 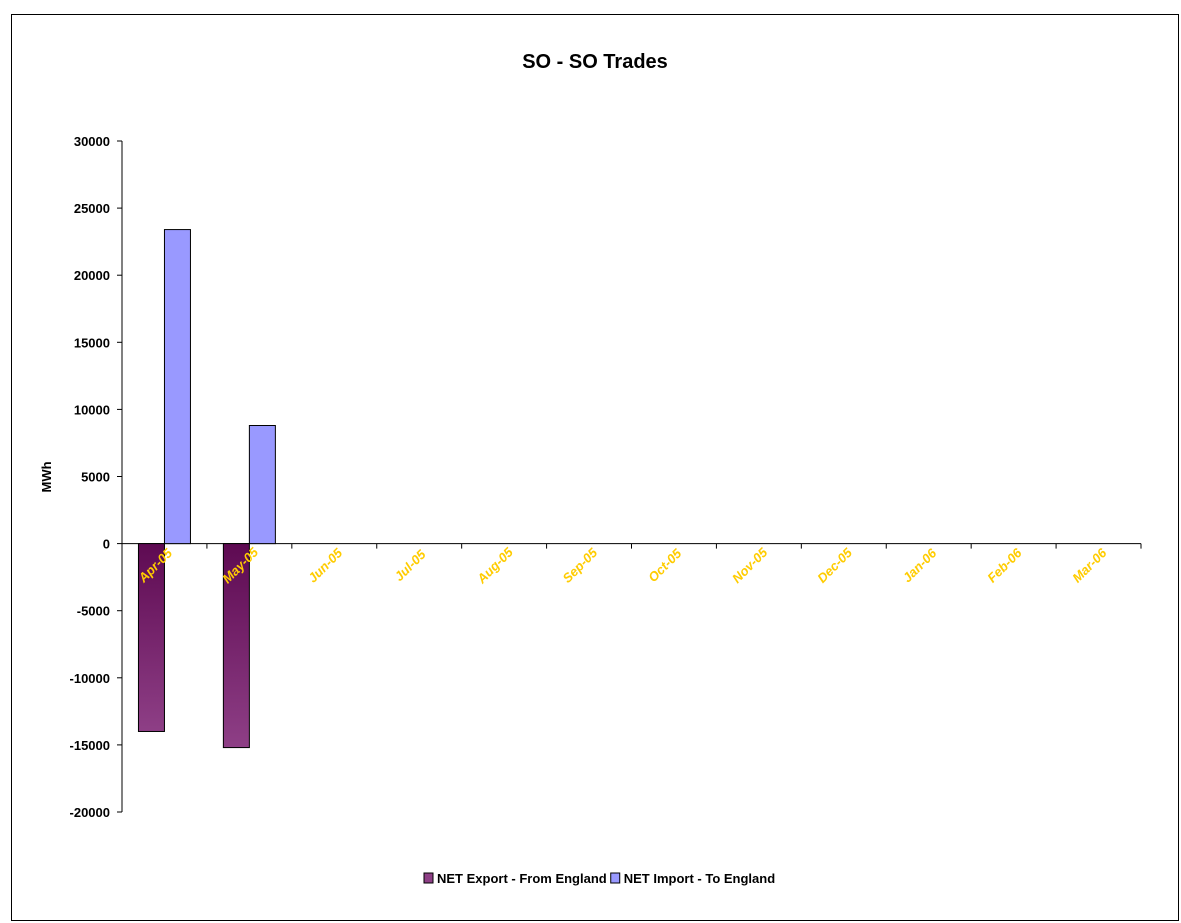 I want to click on y-tick-label: -15000, so click(x=90, y=745).